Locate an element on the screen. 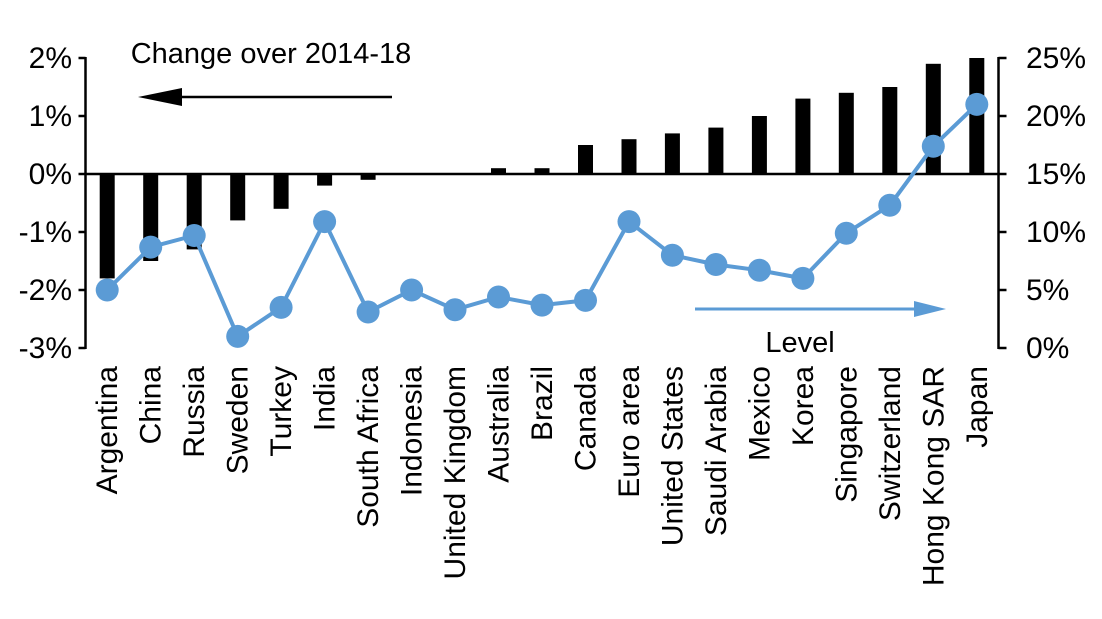 This screenshot has height=619, width=1102. category-label-singapore: Singapore is located at coordinates (846, 434).